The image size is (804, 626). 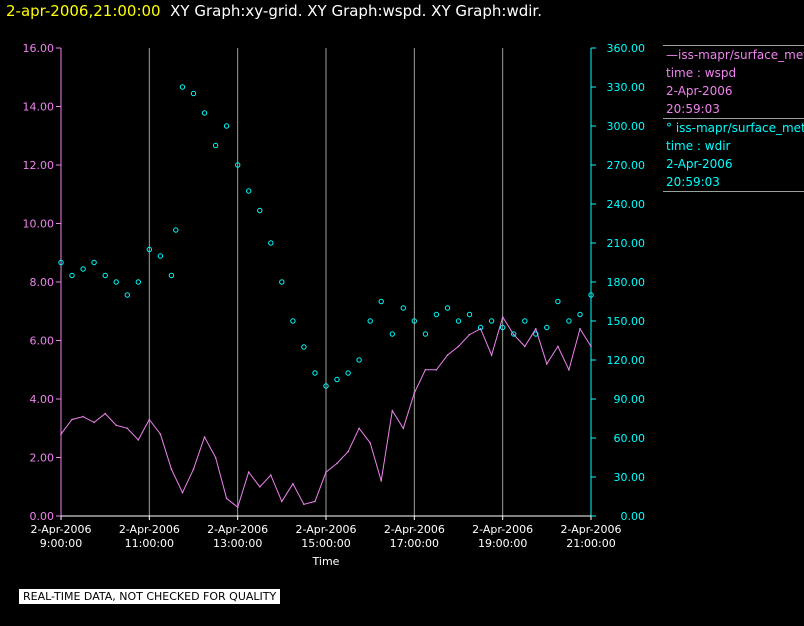 I want to click on y-left-tick-label: 14.00, so click(x=39, y=107).